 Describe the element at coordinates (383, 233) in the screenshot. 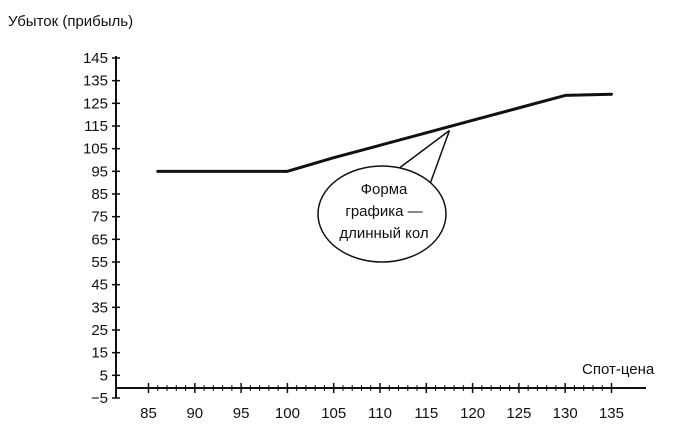

I see `callout-text-line: длинный кол` at that location.